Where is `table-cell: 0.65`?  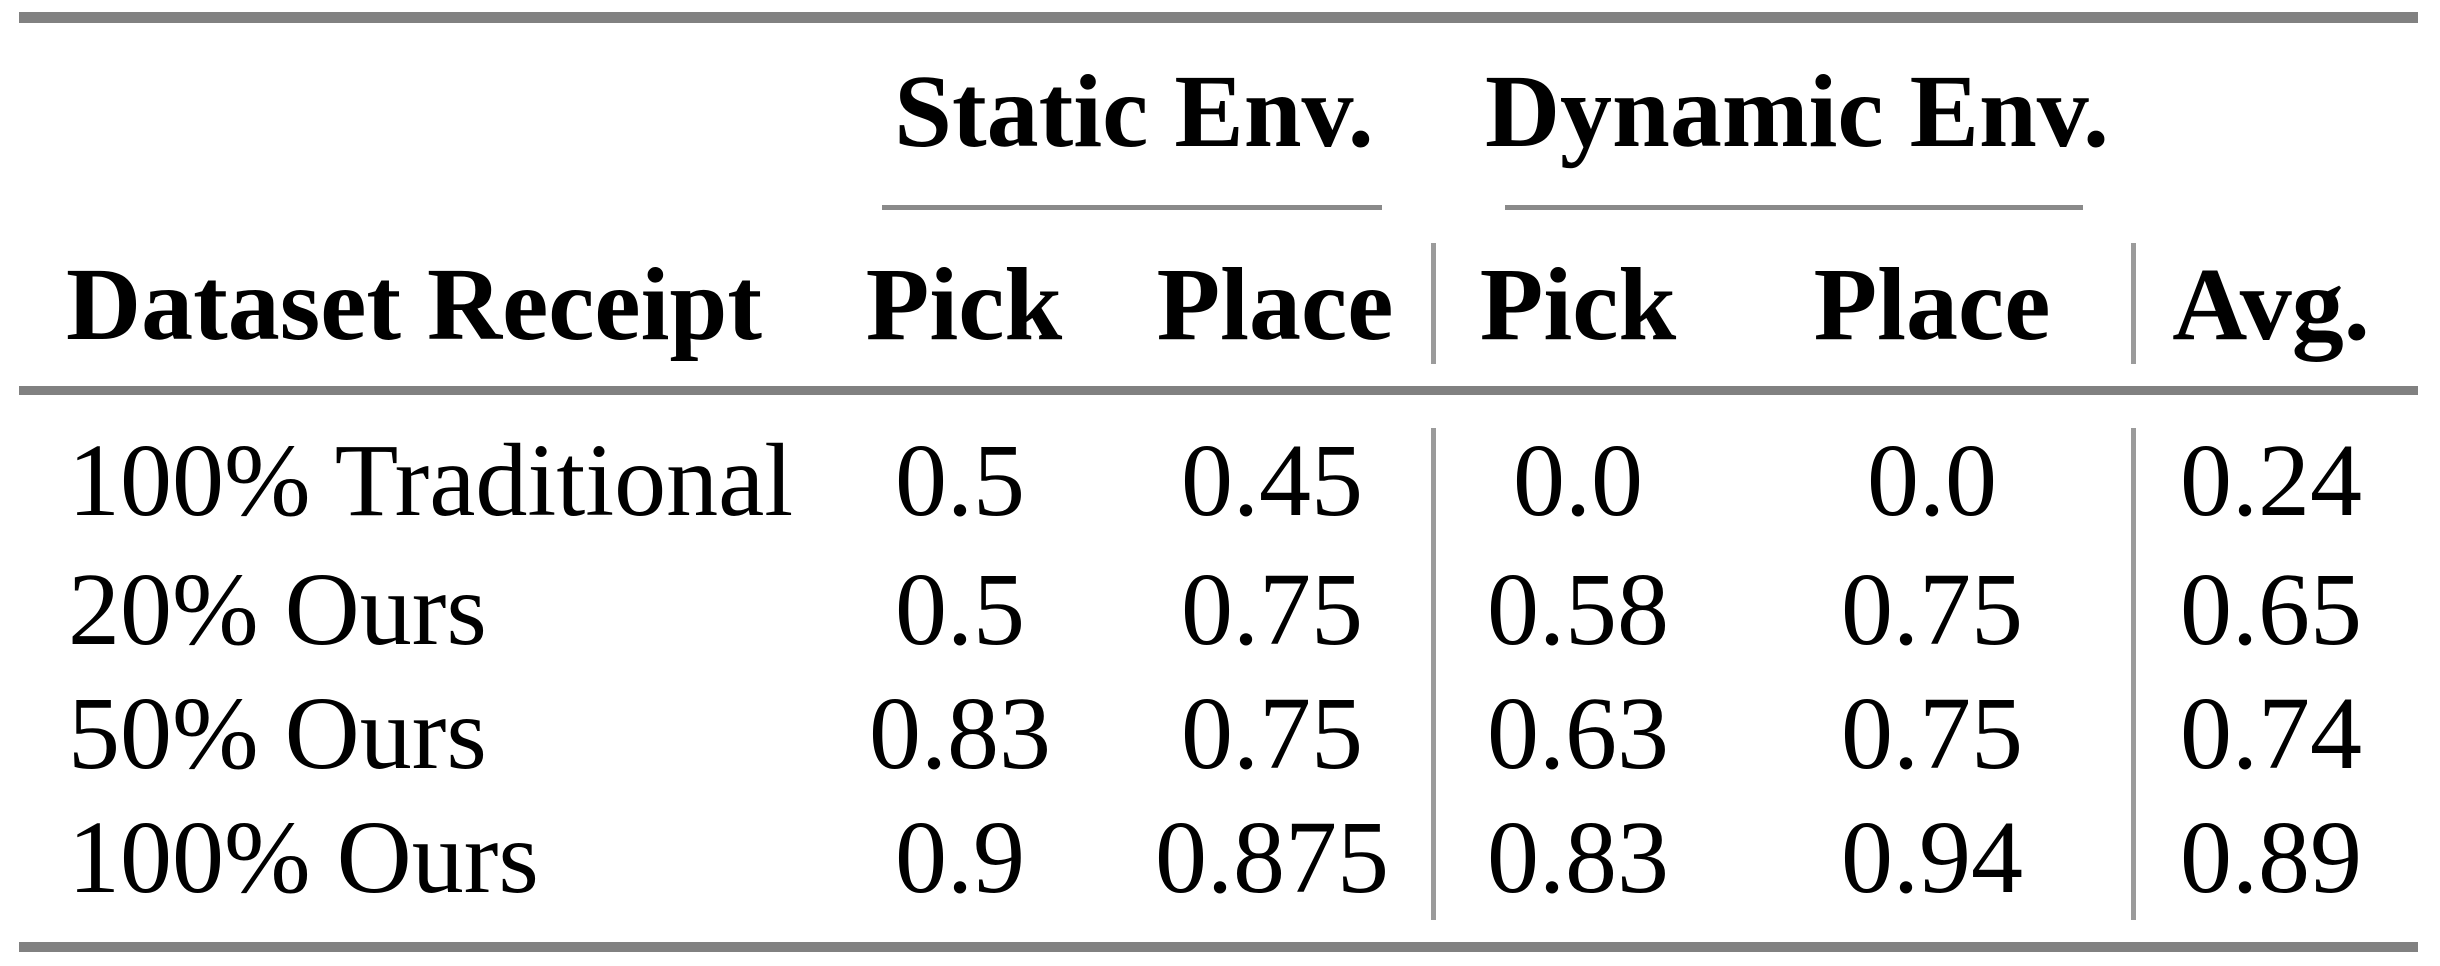
table-cell: 0.65 is located at coordinates (2271, 609).